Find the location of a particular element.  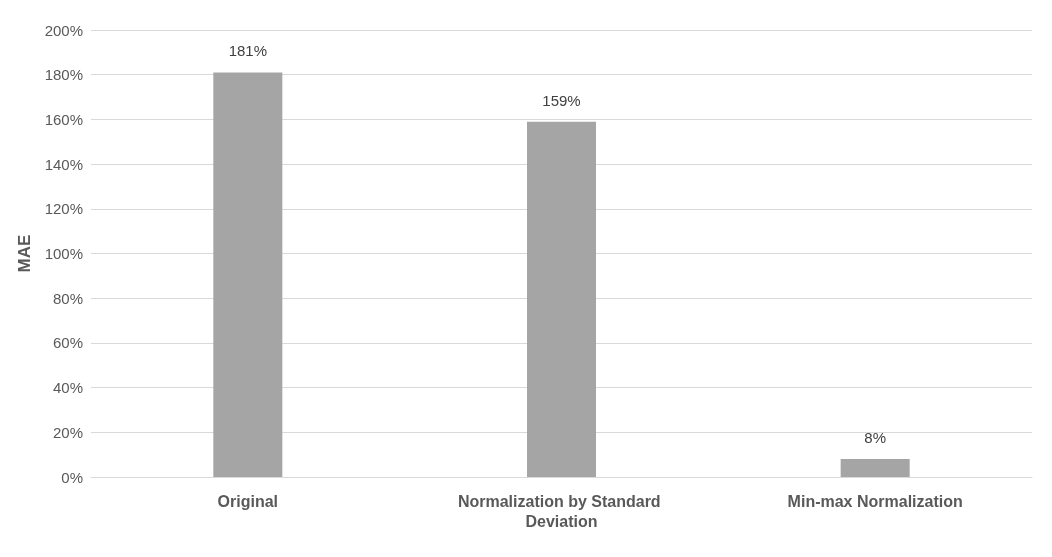

y-tick-label: 140% is located at coordinates (63, 164).